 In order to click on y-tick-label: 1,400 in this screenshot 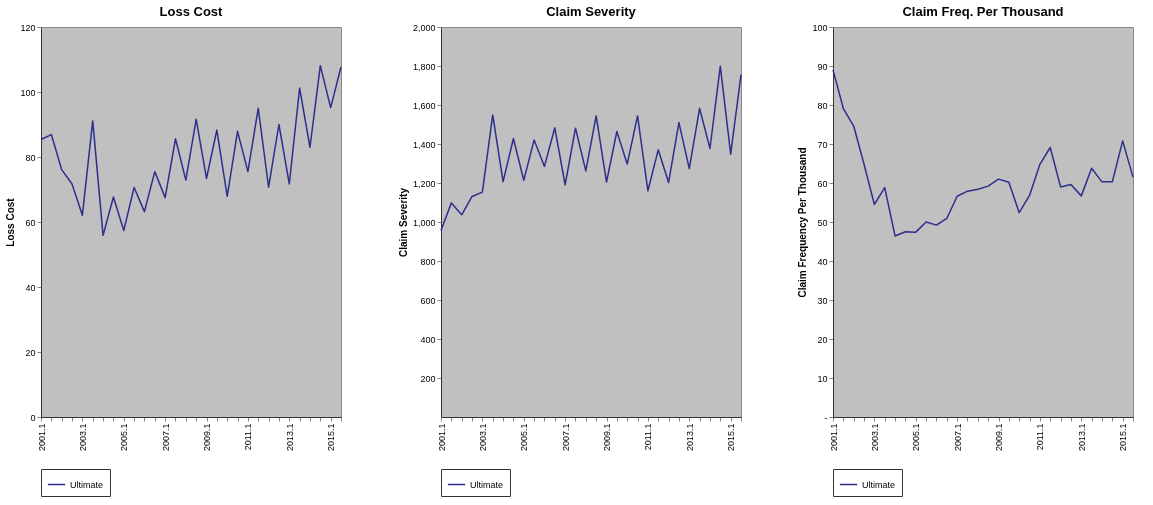, I will do `click(424, 144)`.